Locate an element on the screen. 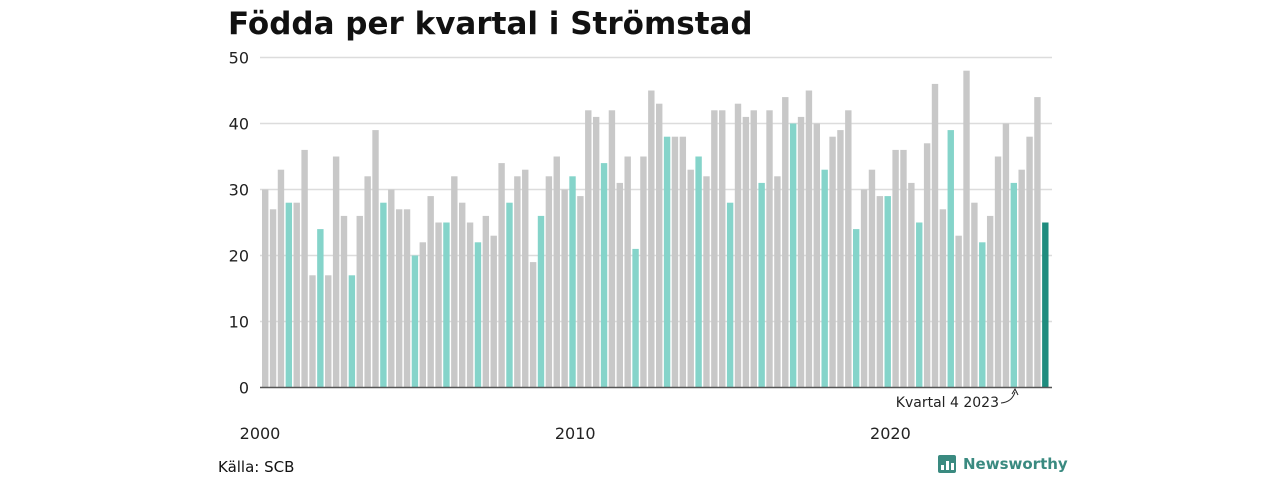  annotation-label: Kvartal 4 2023 is located at coordinates (947, 403).